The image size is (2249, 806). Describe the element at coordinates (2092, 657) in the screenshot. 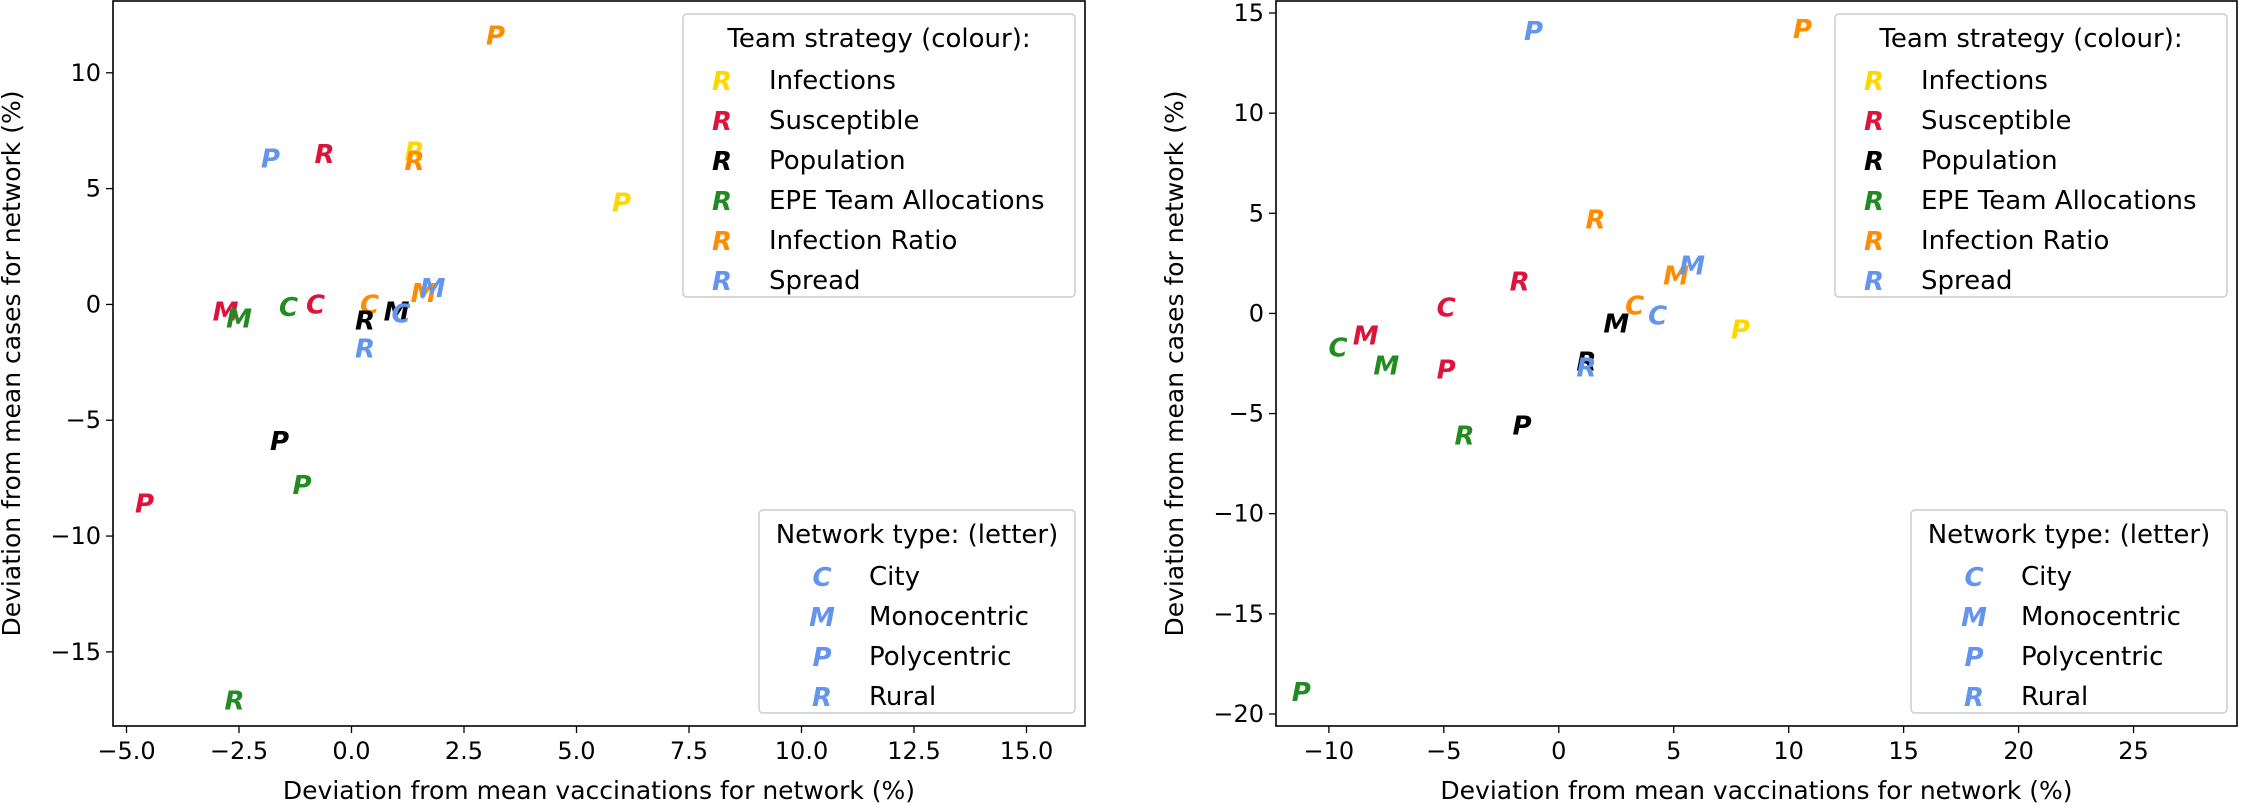

I see `legend-entry-label: Polycentric` at that location.